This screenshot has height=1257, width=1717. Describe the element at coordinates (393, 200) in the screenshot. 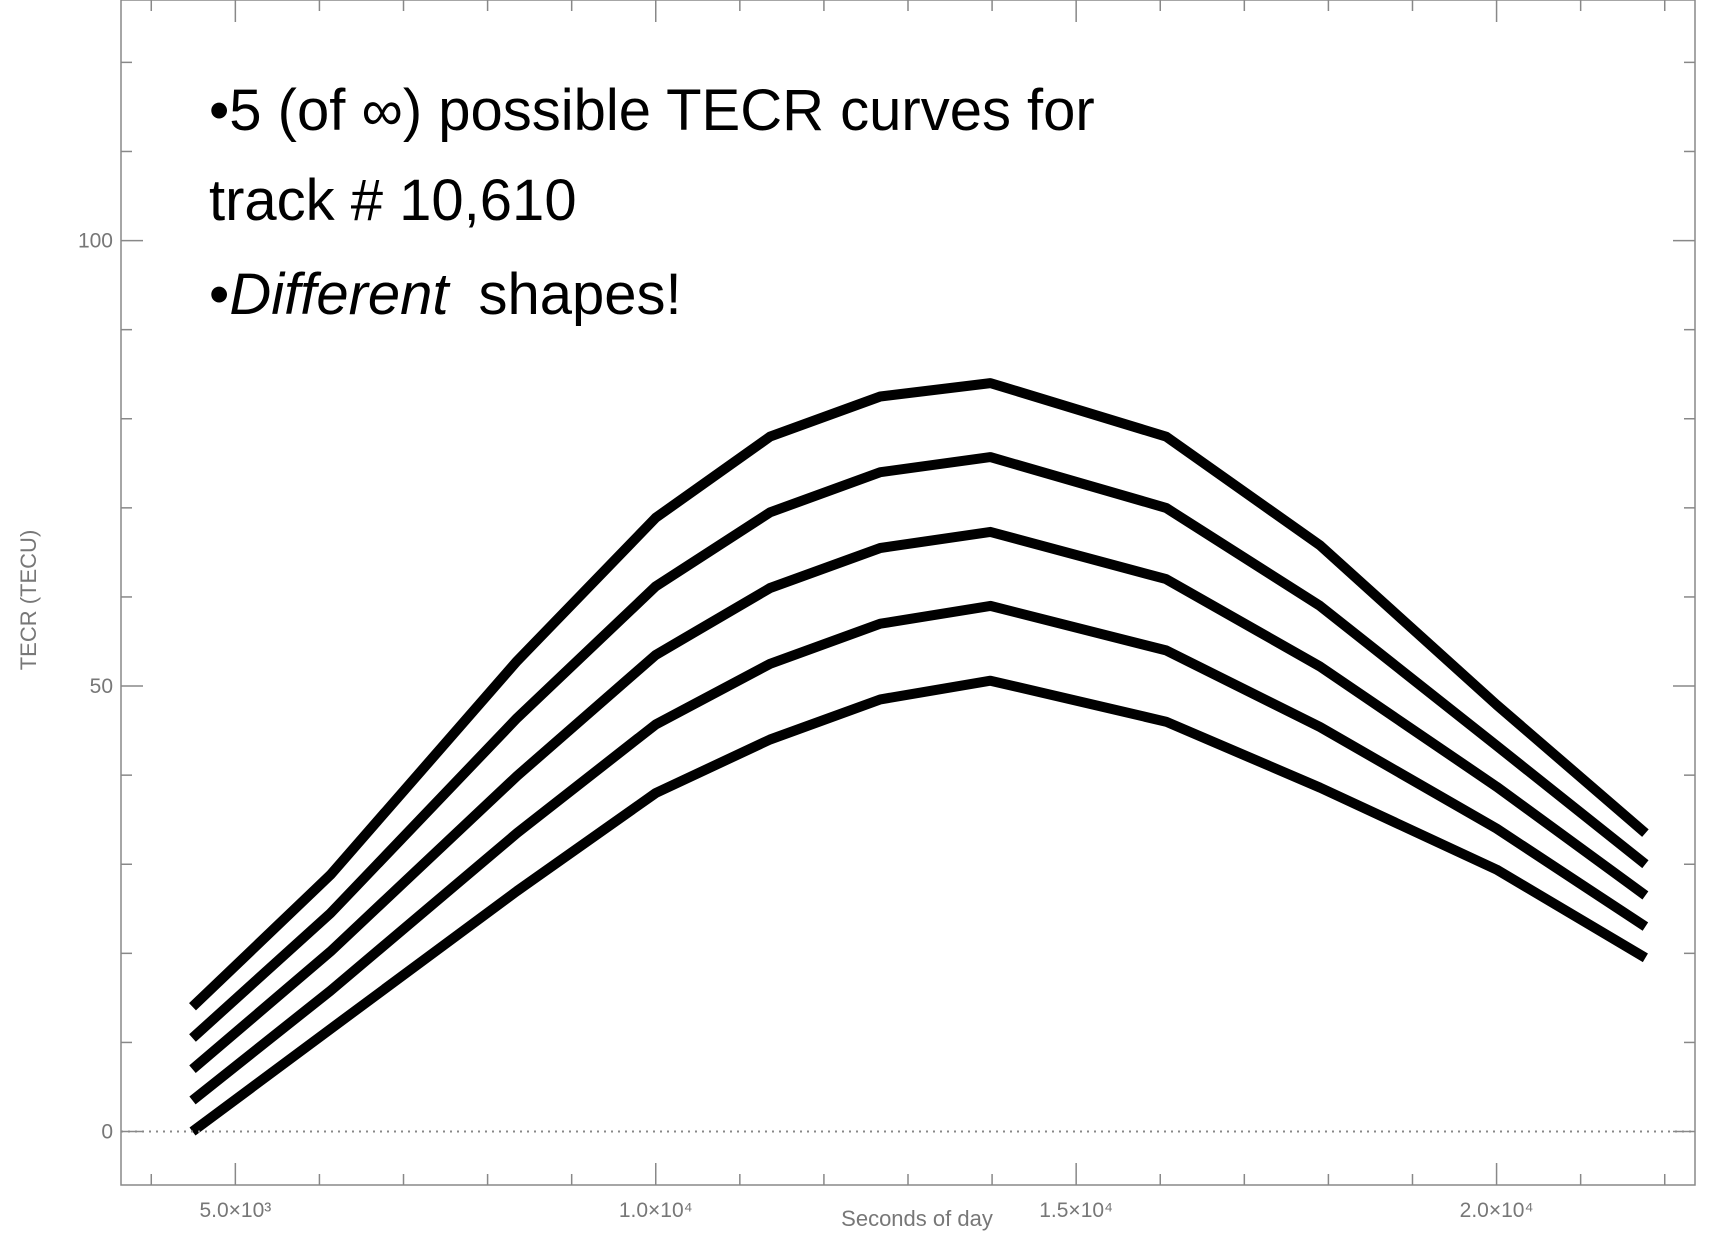

I see `annotation-line: track # 10,610` at that location.